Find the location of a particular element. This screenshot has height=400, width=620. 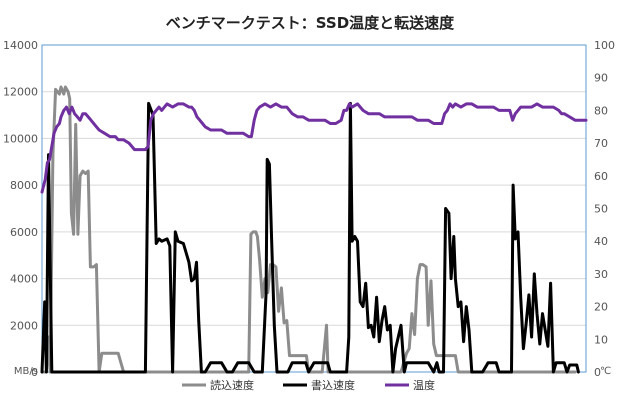

left-tick-label: 10000 is located at coordinates (20, 138).